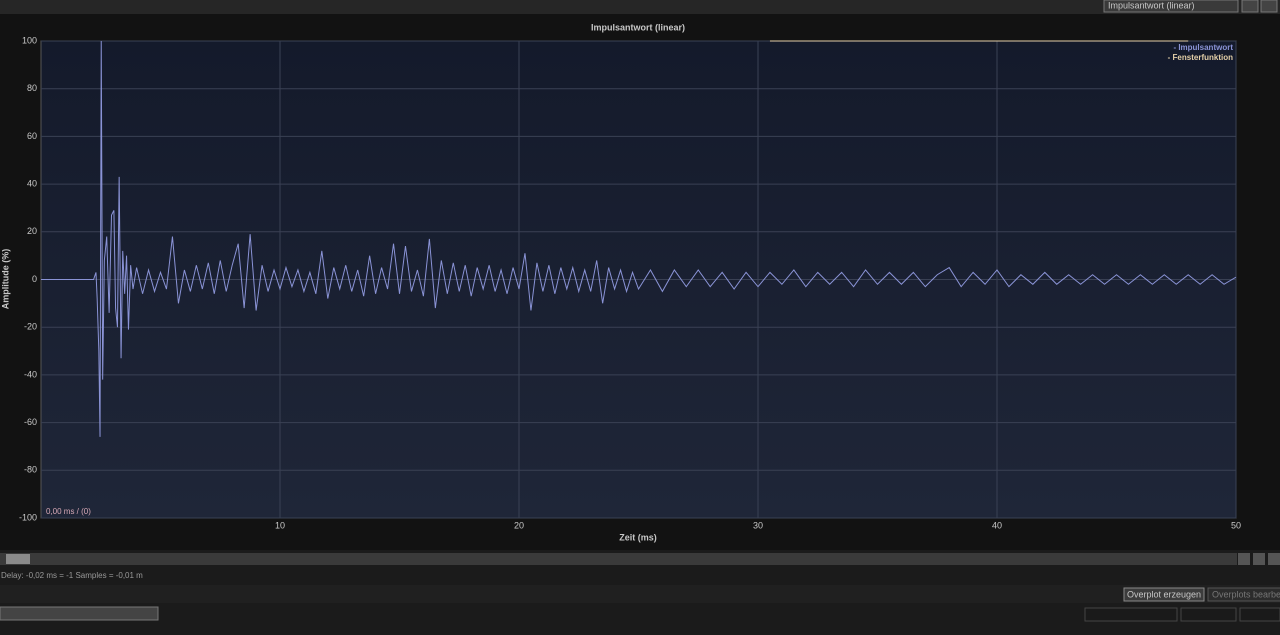 The height and width of the screenshot is (635, 1280). Describe the element at coordinates (32, 88) in the screenshot. I see `y-tick-label: 80` at that location.